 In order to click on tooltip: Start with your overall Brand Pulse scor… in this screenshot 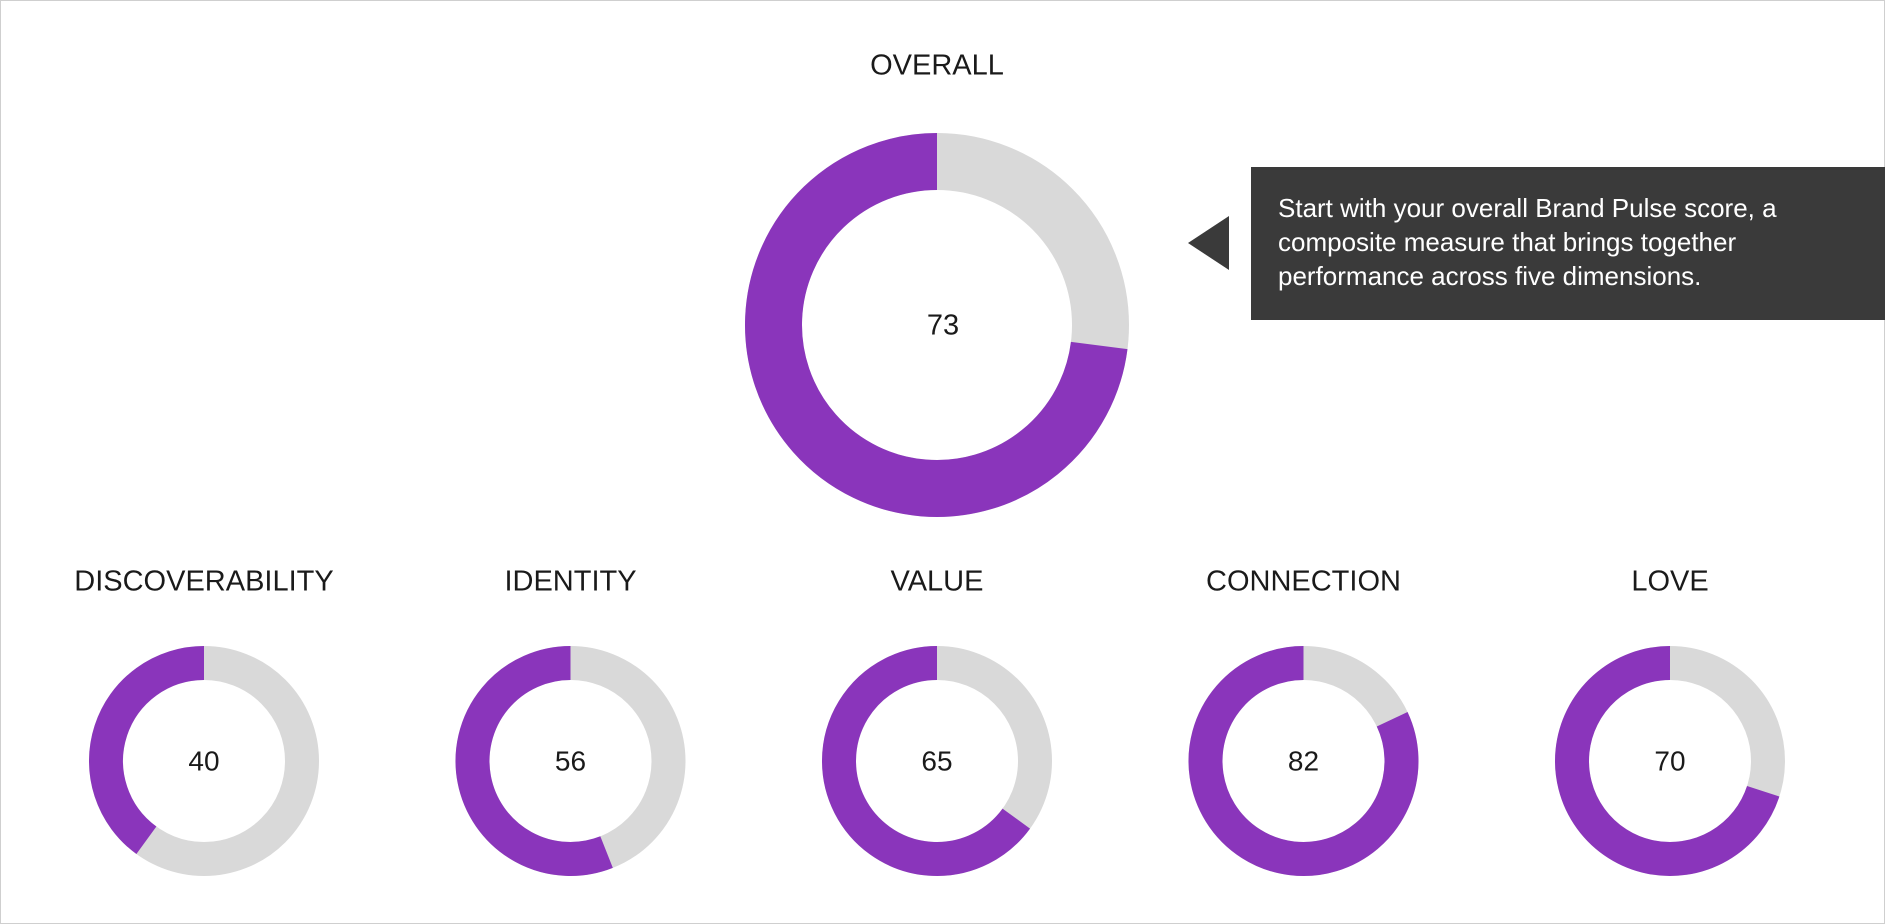, I will do `click(1568, 243)`.